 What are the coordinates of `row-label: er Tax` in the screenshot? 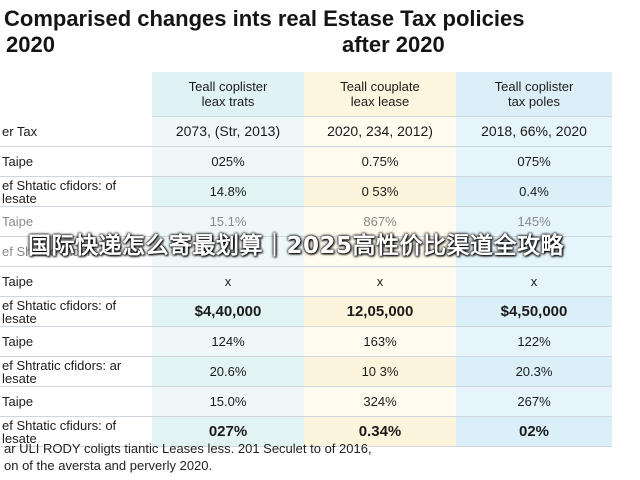 It's located at (76, 131).